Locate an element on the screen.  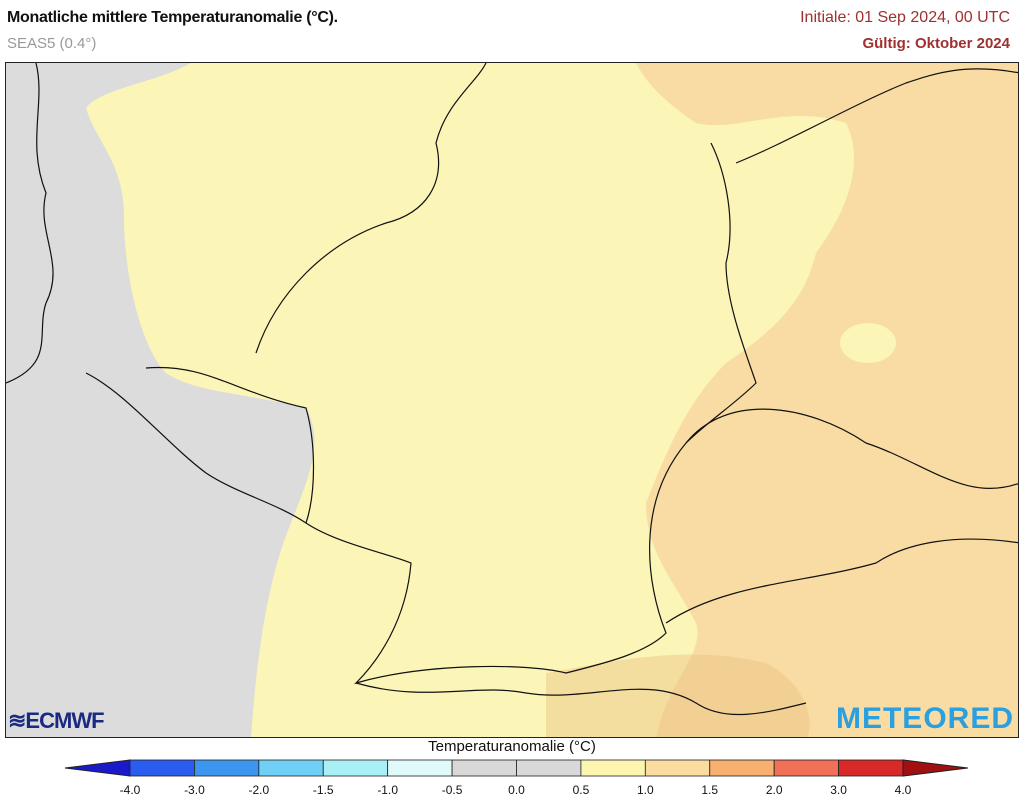
colorbar-tick: 0.5 is located at coordinates (581, 790).